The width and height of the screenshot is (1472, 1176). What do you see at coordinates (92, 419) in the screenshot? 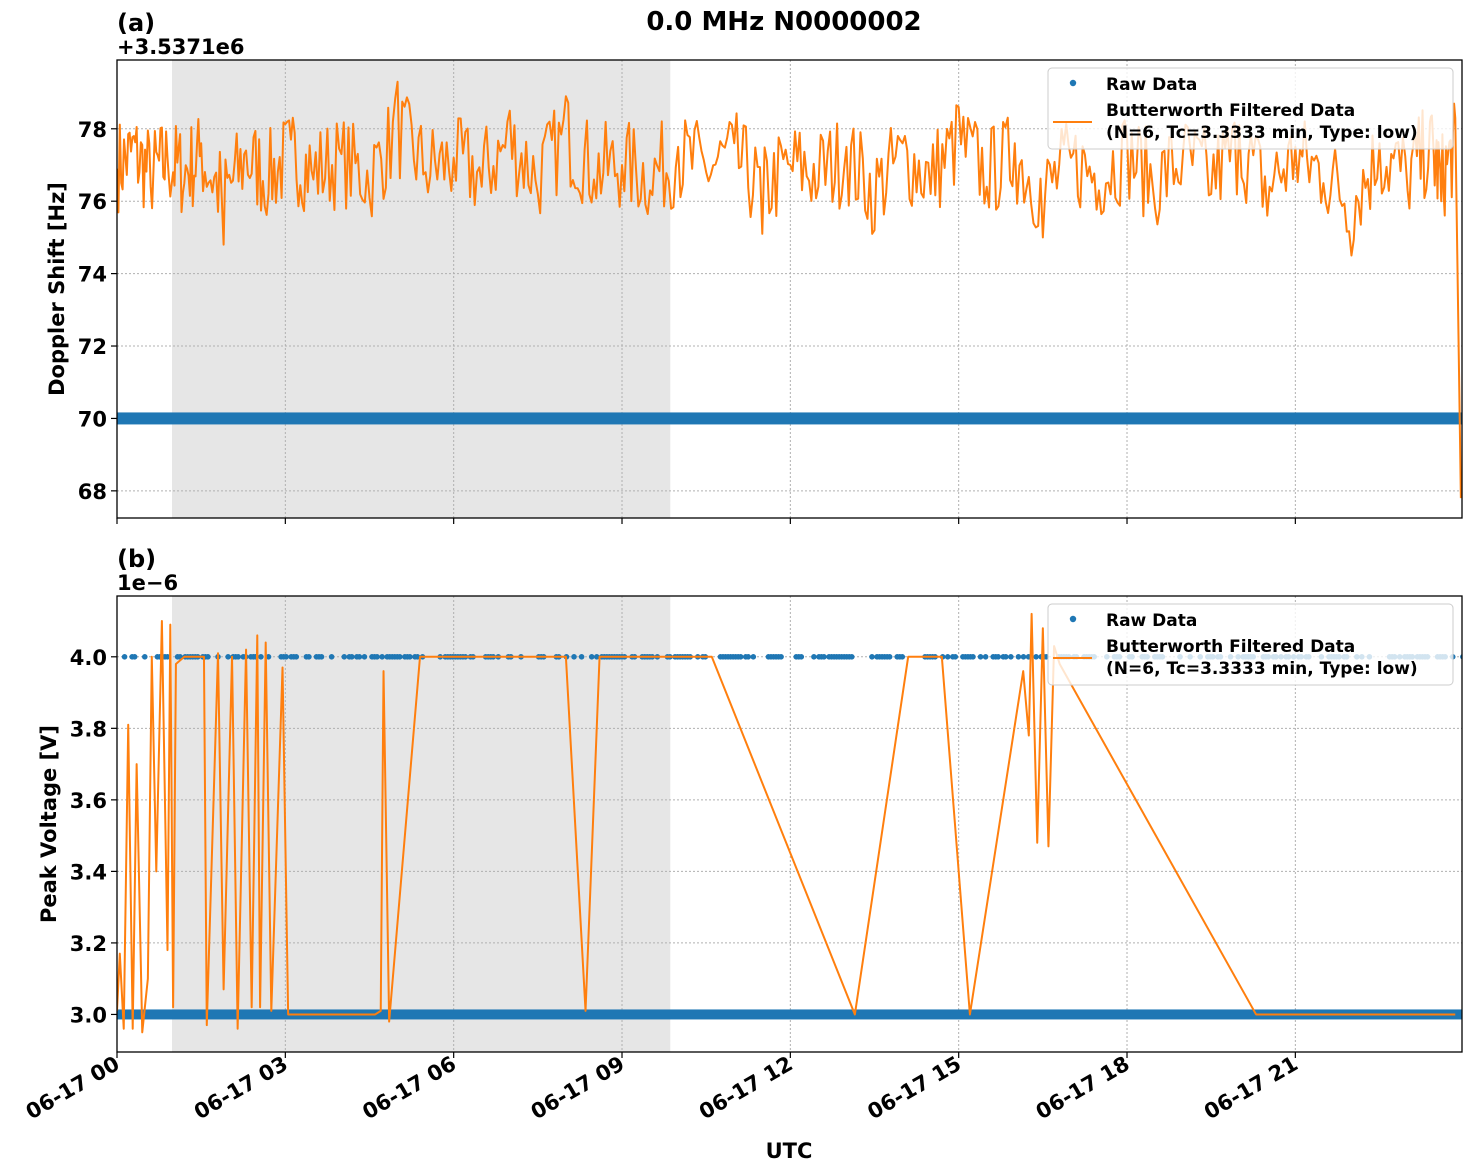
I see `y-tick-label: 70` at bounding box center [92, 419].